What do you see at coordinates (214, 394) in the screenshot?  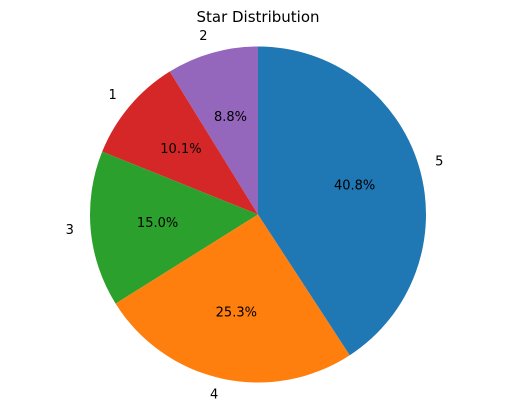 I see `category-label-4: 4` at bounding box center [214, 394].